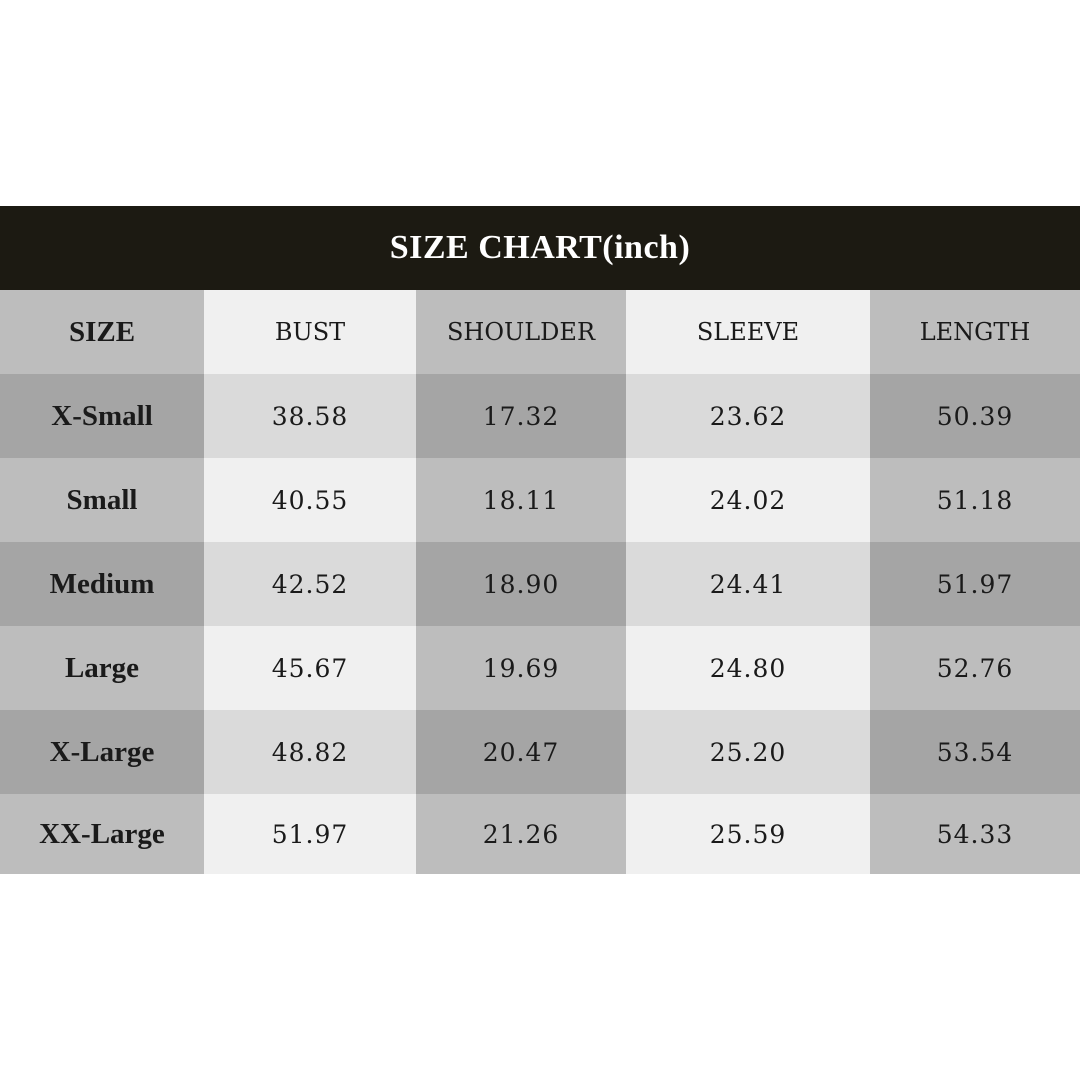 This screenshot has width=1080, height=1080. What do you see at coordinates (310, 668) in the screenshot?
I see `bust-value: 45.67` at bounding box center [310, 668].